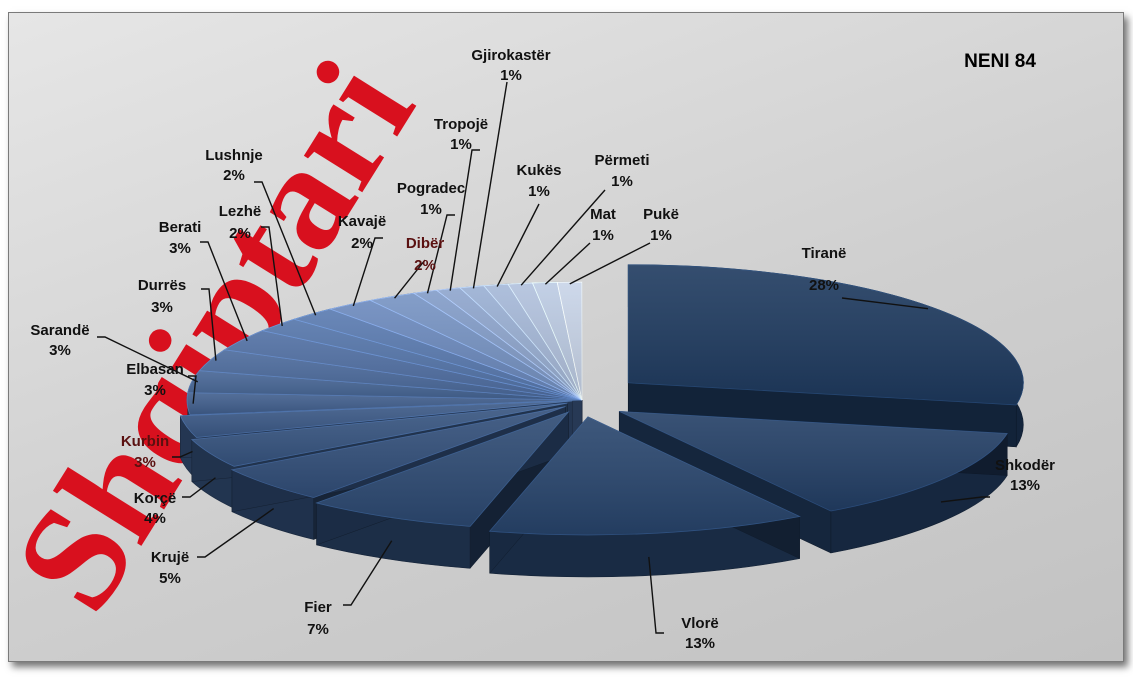 The height and width of the screenshot is (677, 1133). I want to click on slice-pct-gjirokastër: 1%, so click(511, 75).